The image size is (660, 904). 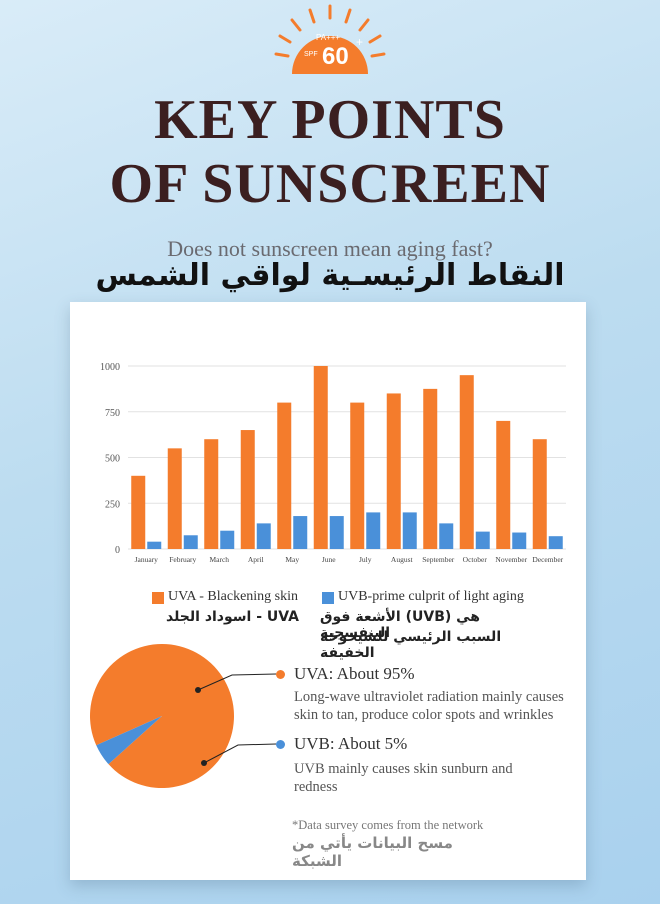 What do you see at coordinates (547, 559) in the screenshot?
I see `x-tick-label: December` at bounding box center [547, 559].